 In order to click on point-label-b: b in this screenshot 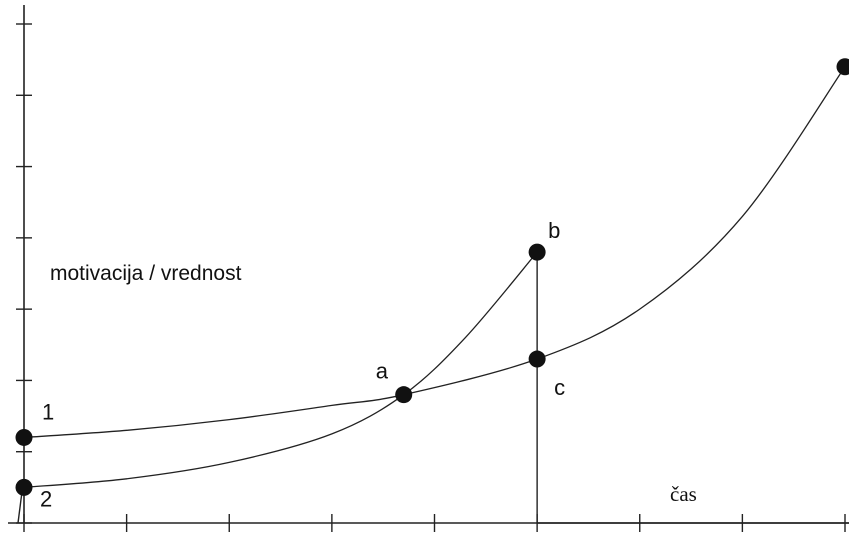, I will do `click(554, 230)`.